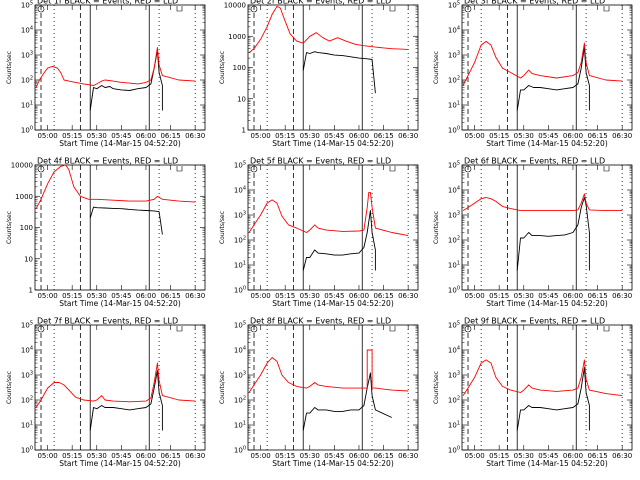  Describe the element at coordinates (320, 161) in the screenshot. I see `panel-title: Det 5f BLACK = Events, RED = LLD` at that location.